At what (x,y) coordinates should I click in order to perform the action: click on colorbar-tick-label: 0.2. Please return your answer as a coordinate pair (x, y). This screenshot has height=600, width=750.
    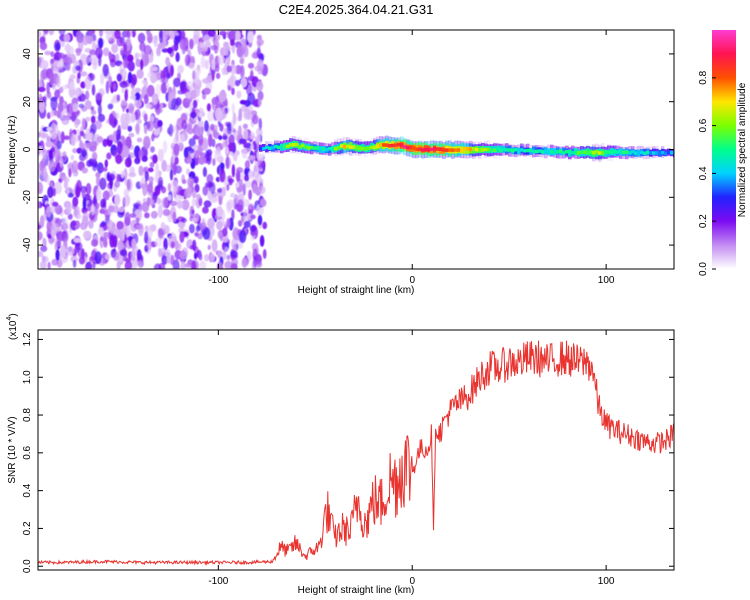
    Looking at the image, I should click on (703, 221).